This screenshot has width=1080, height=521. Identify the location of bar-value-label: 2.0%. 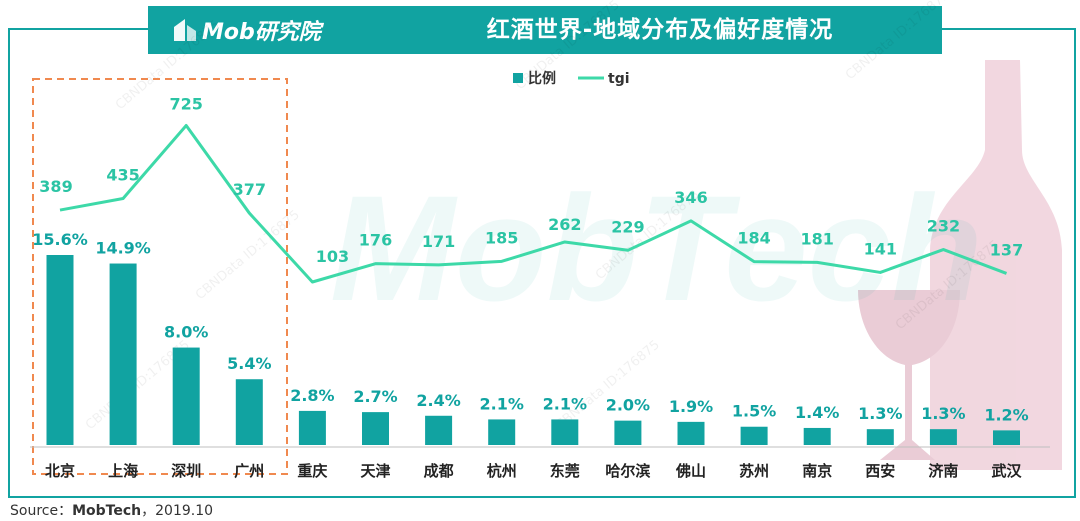
(628, 405).